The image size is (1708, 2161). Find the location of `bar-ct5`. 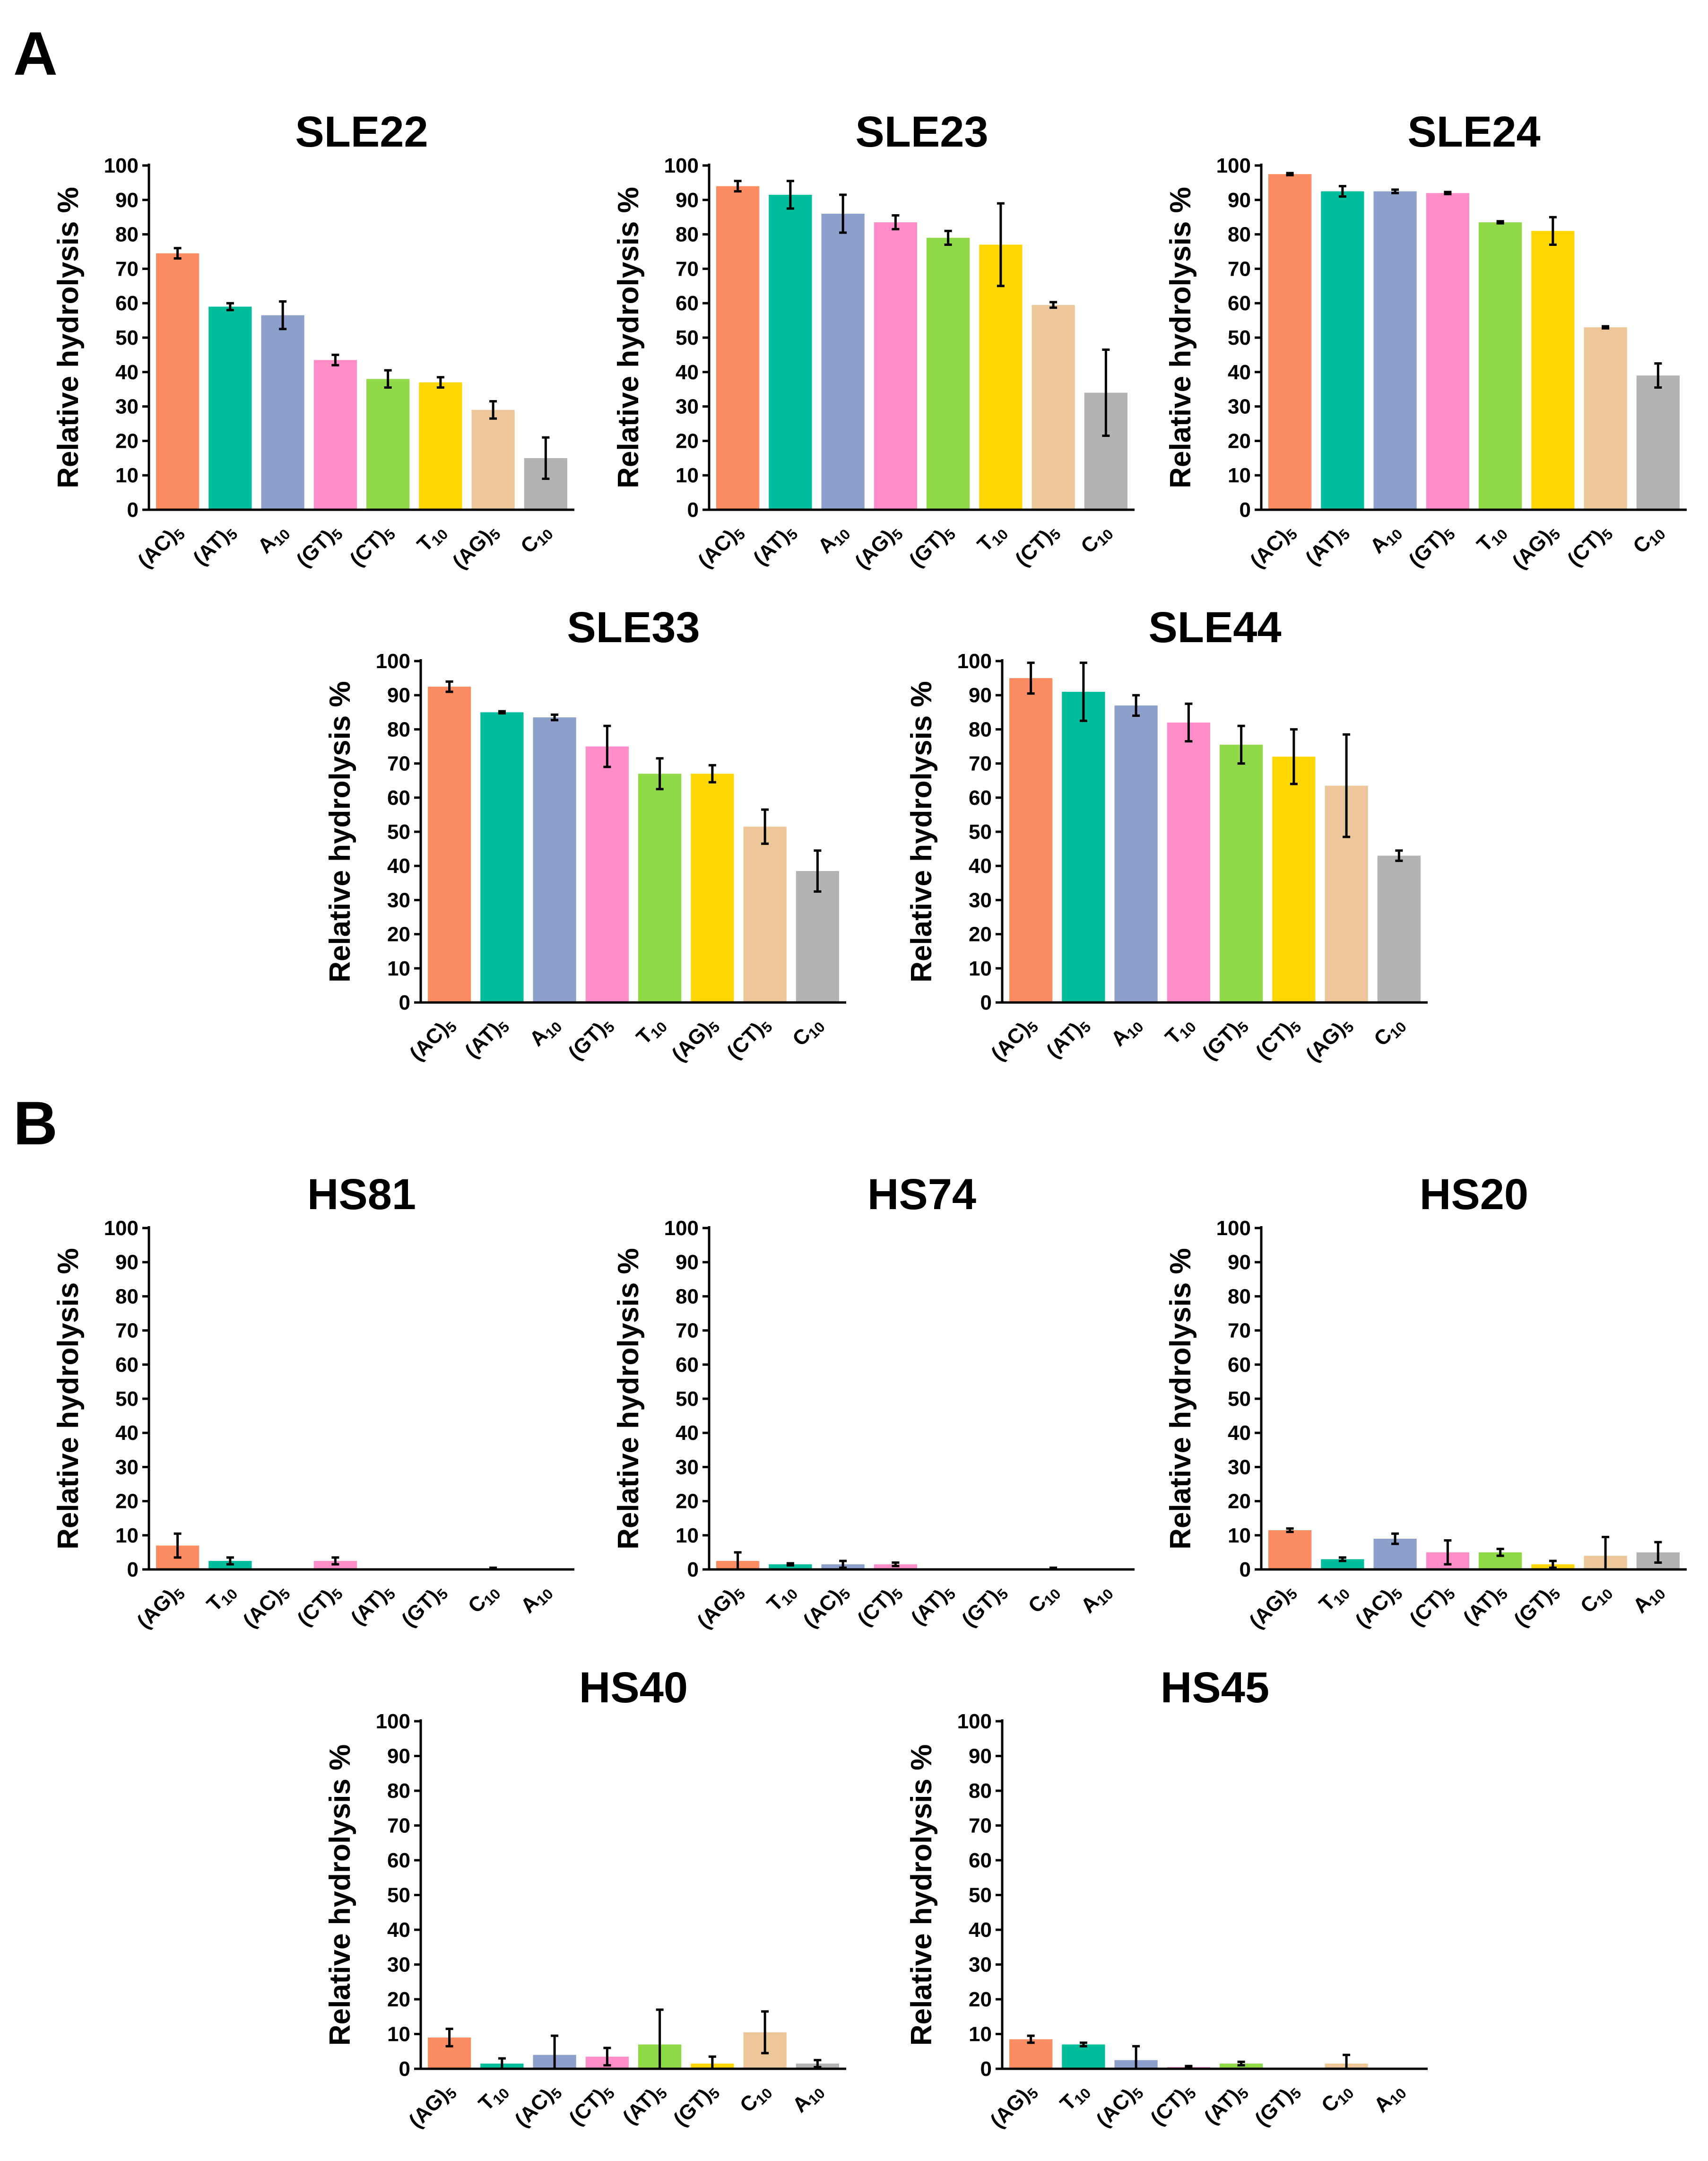

bar-ct5 is located at coordinates (388, 445).